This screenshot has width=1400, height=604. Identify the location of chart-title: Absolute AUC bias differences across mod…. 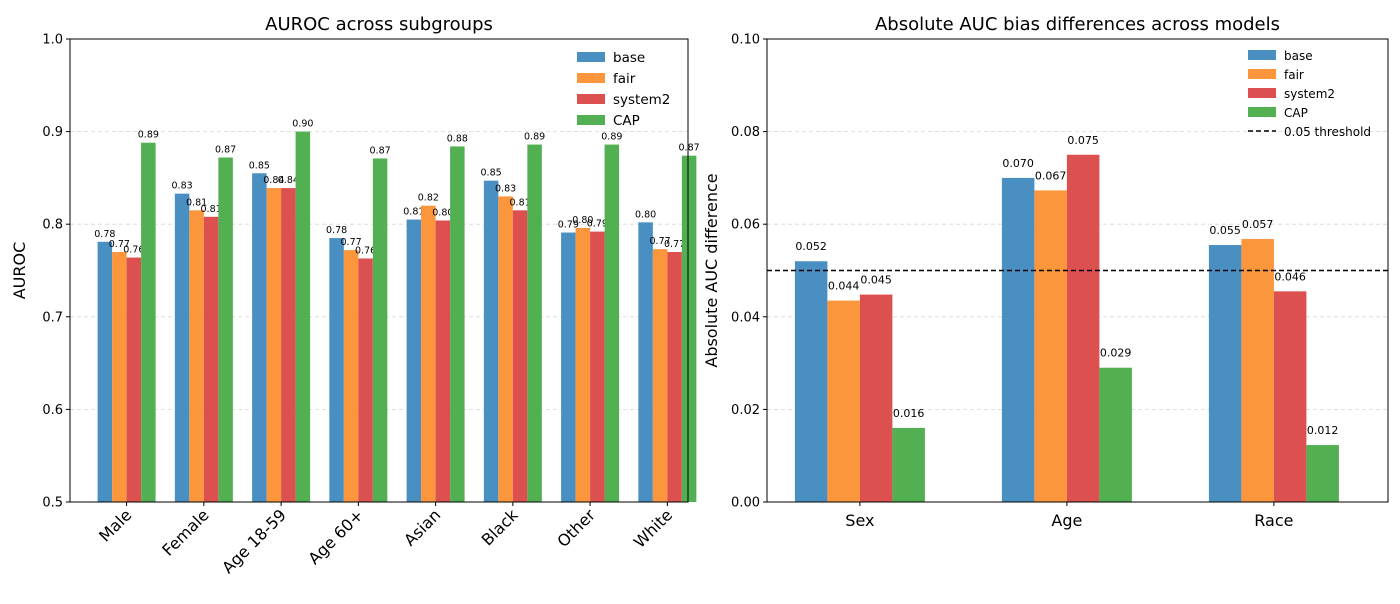
(1077, 24).